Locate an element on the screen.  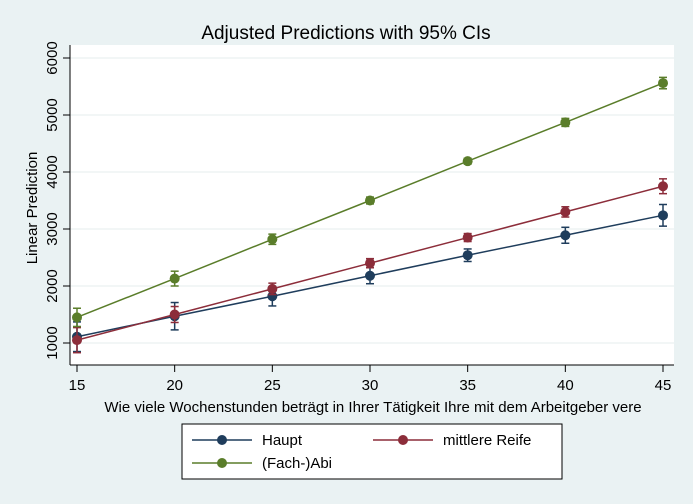
legend-label: mittlere Reife is located at coordinates (487, 440).